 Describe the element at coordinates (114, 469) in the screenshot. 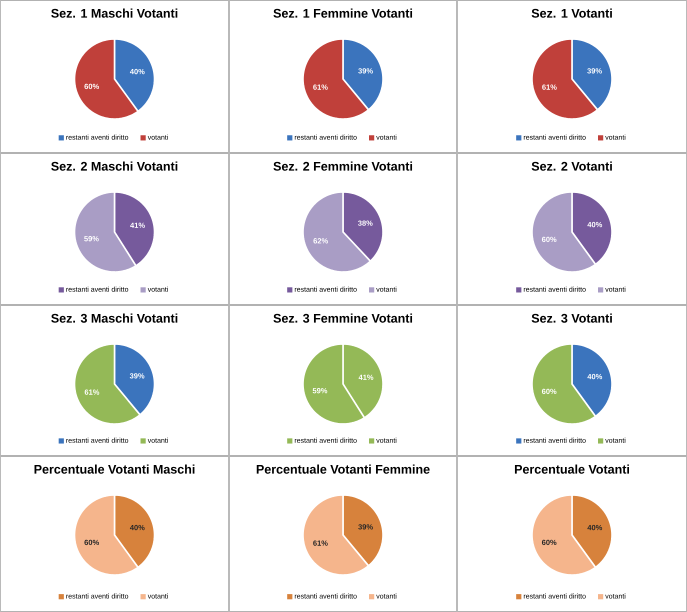

I see `chart-title: Percentuale Votanti Maschi` at that location.